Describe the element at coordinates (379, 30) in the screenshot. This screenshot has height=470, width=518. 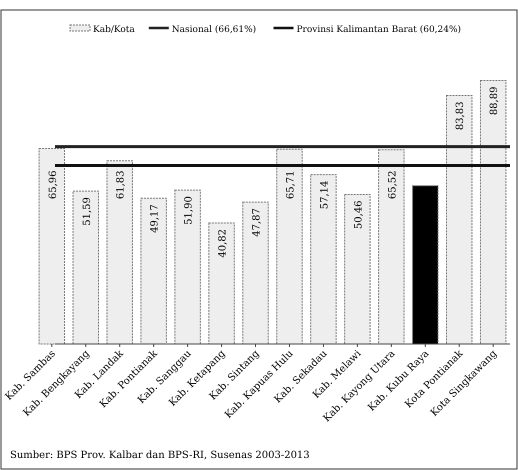
I see `legend-label: Provinsi Kalimantan Barat (60,24%)` at that location.